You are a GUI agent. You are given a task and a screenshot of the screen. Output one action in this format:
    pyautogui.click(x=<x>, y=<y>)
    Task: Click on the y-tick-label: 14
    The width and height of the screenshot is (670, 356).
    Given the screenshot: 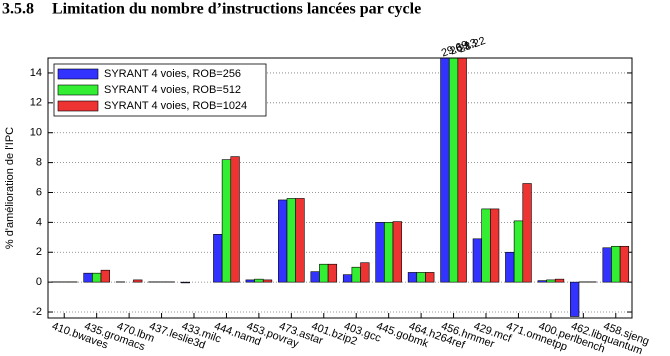 What is the action you would take?
    pyautogui.click(x=36, y=73)
    